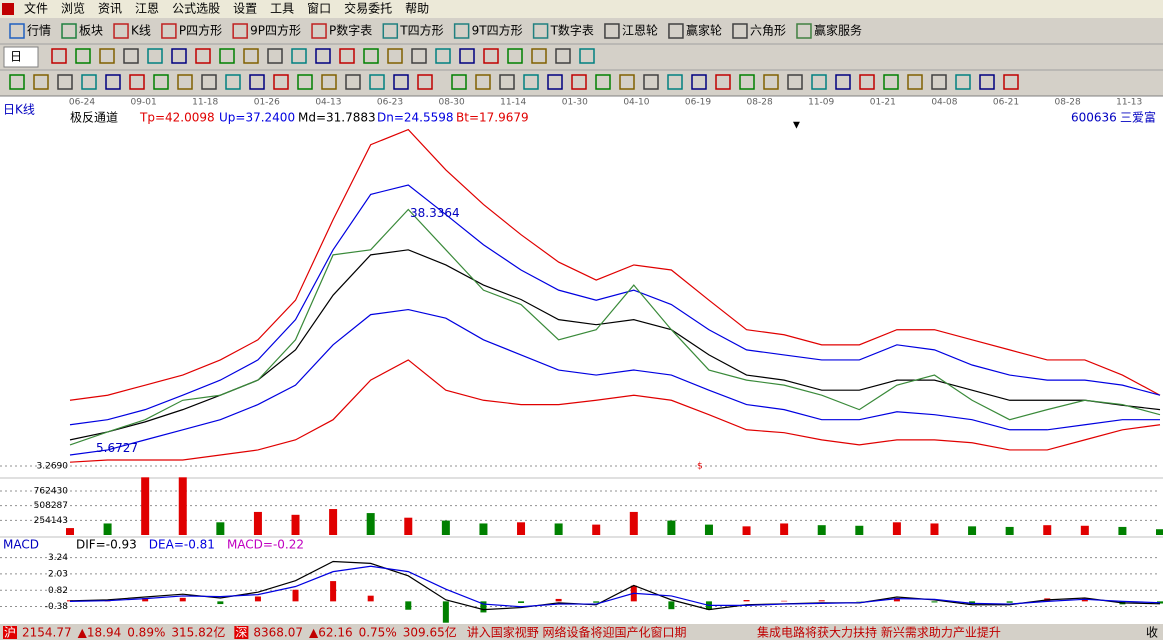  I want to click on toolbar-button: P四方形, so click(200, 30).